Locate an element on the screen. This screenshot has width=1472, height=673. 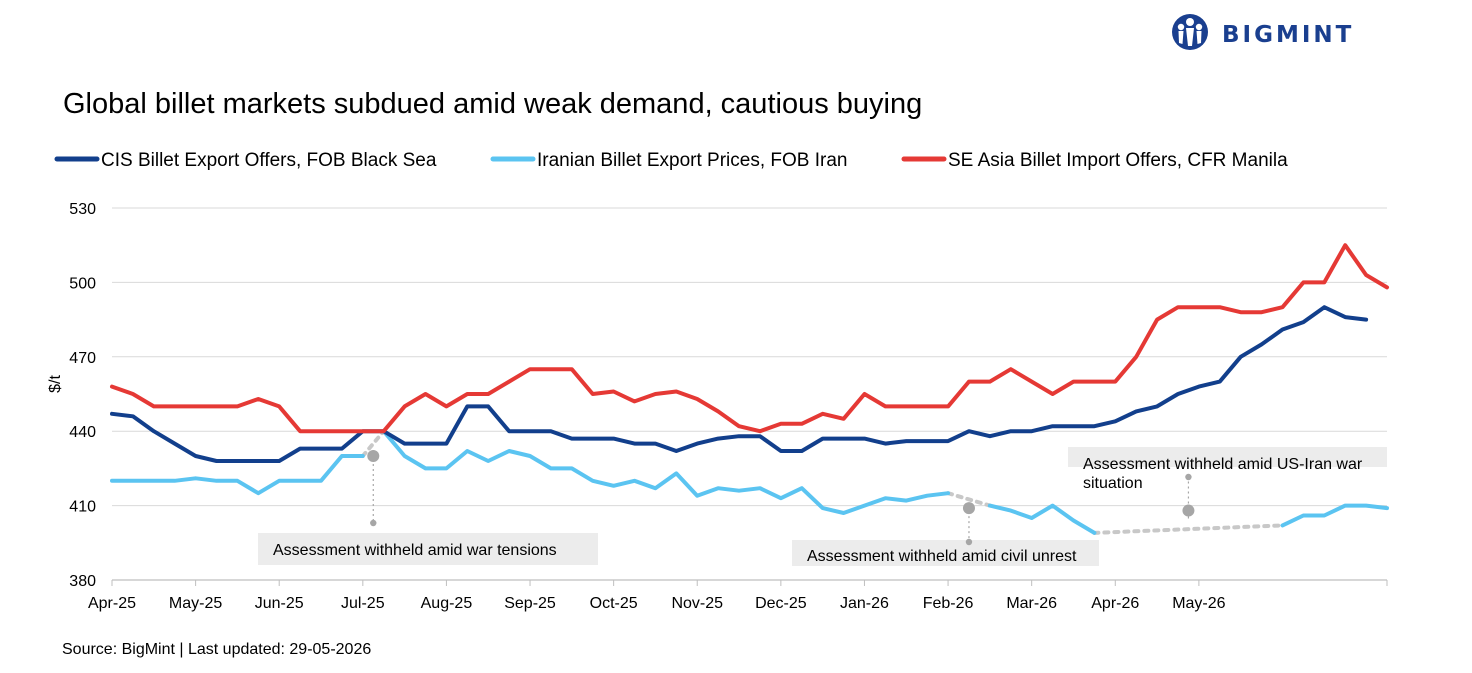
x-tick-label: May-26 is located at coordinates (1198, 603).